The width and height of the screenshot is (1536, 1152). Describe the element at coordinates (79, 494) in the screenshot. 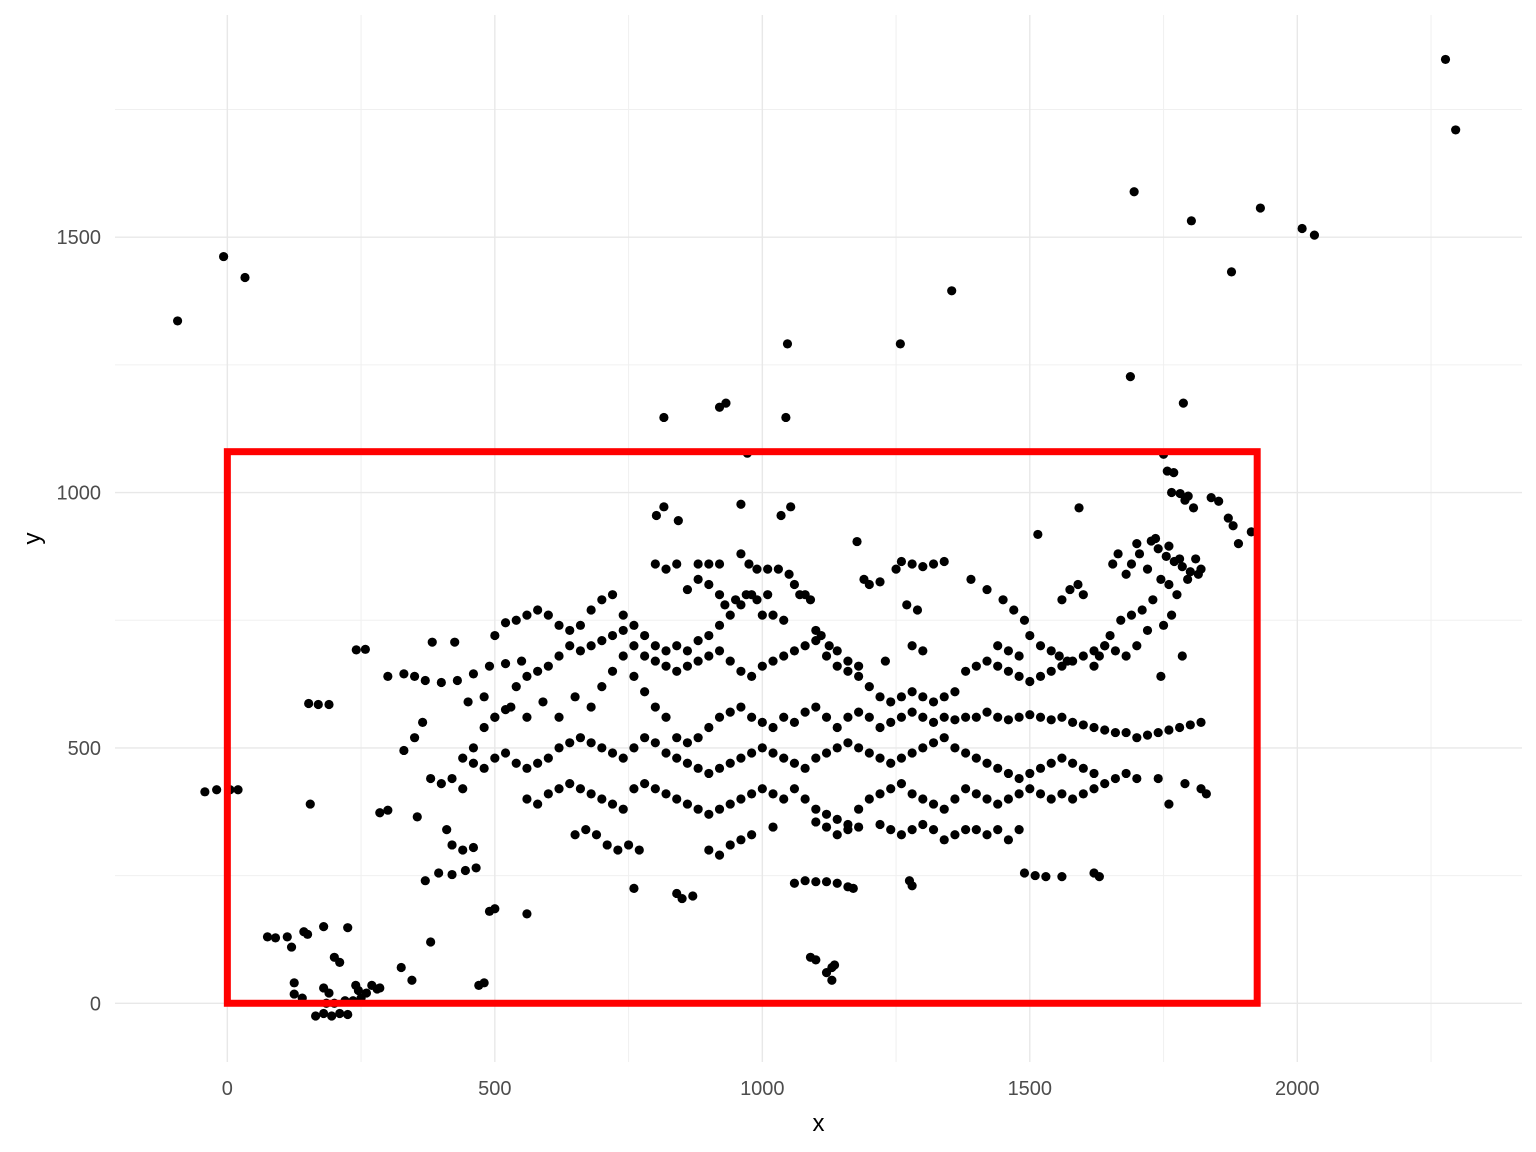

I see `y-tick-label: 1000` at that location.